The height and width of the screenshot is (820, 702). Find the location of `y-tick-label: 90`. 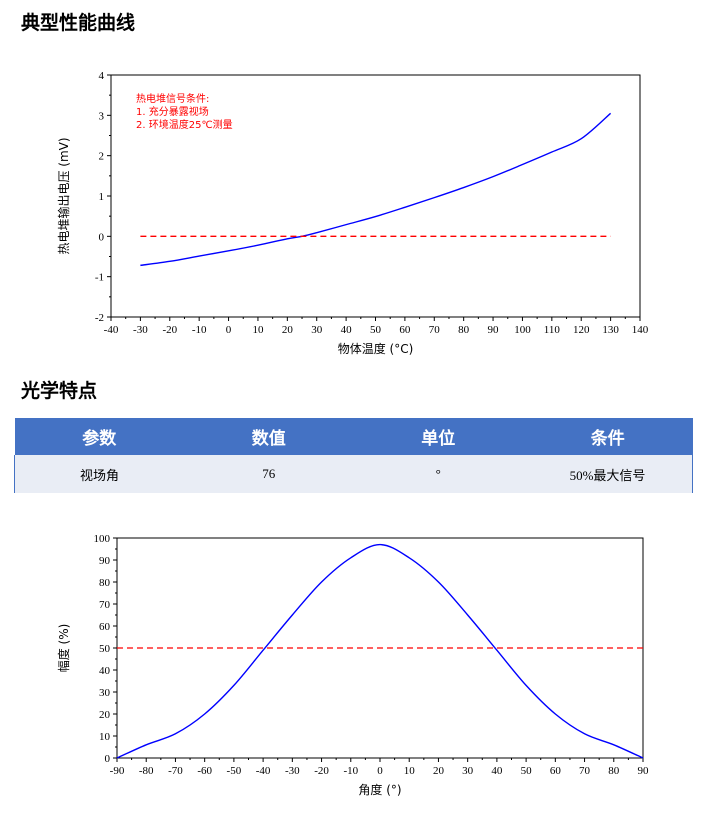

y-tick-label: 90 is located at coordinates (105, 561).